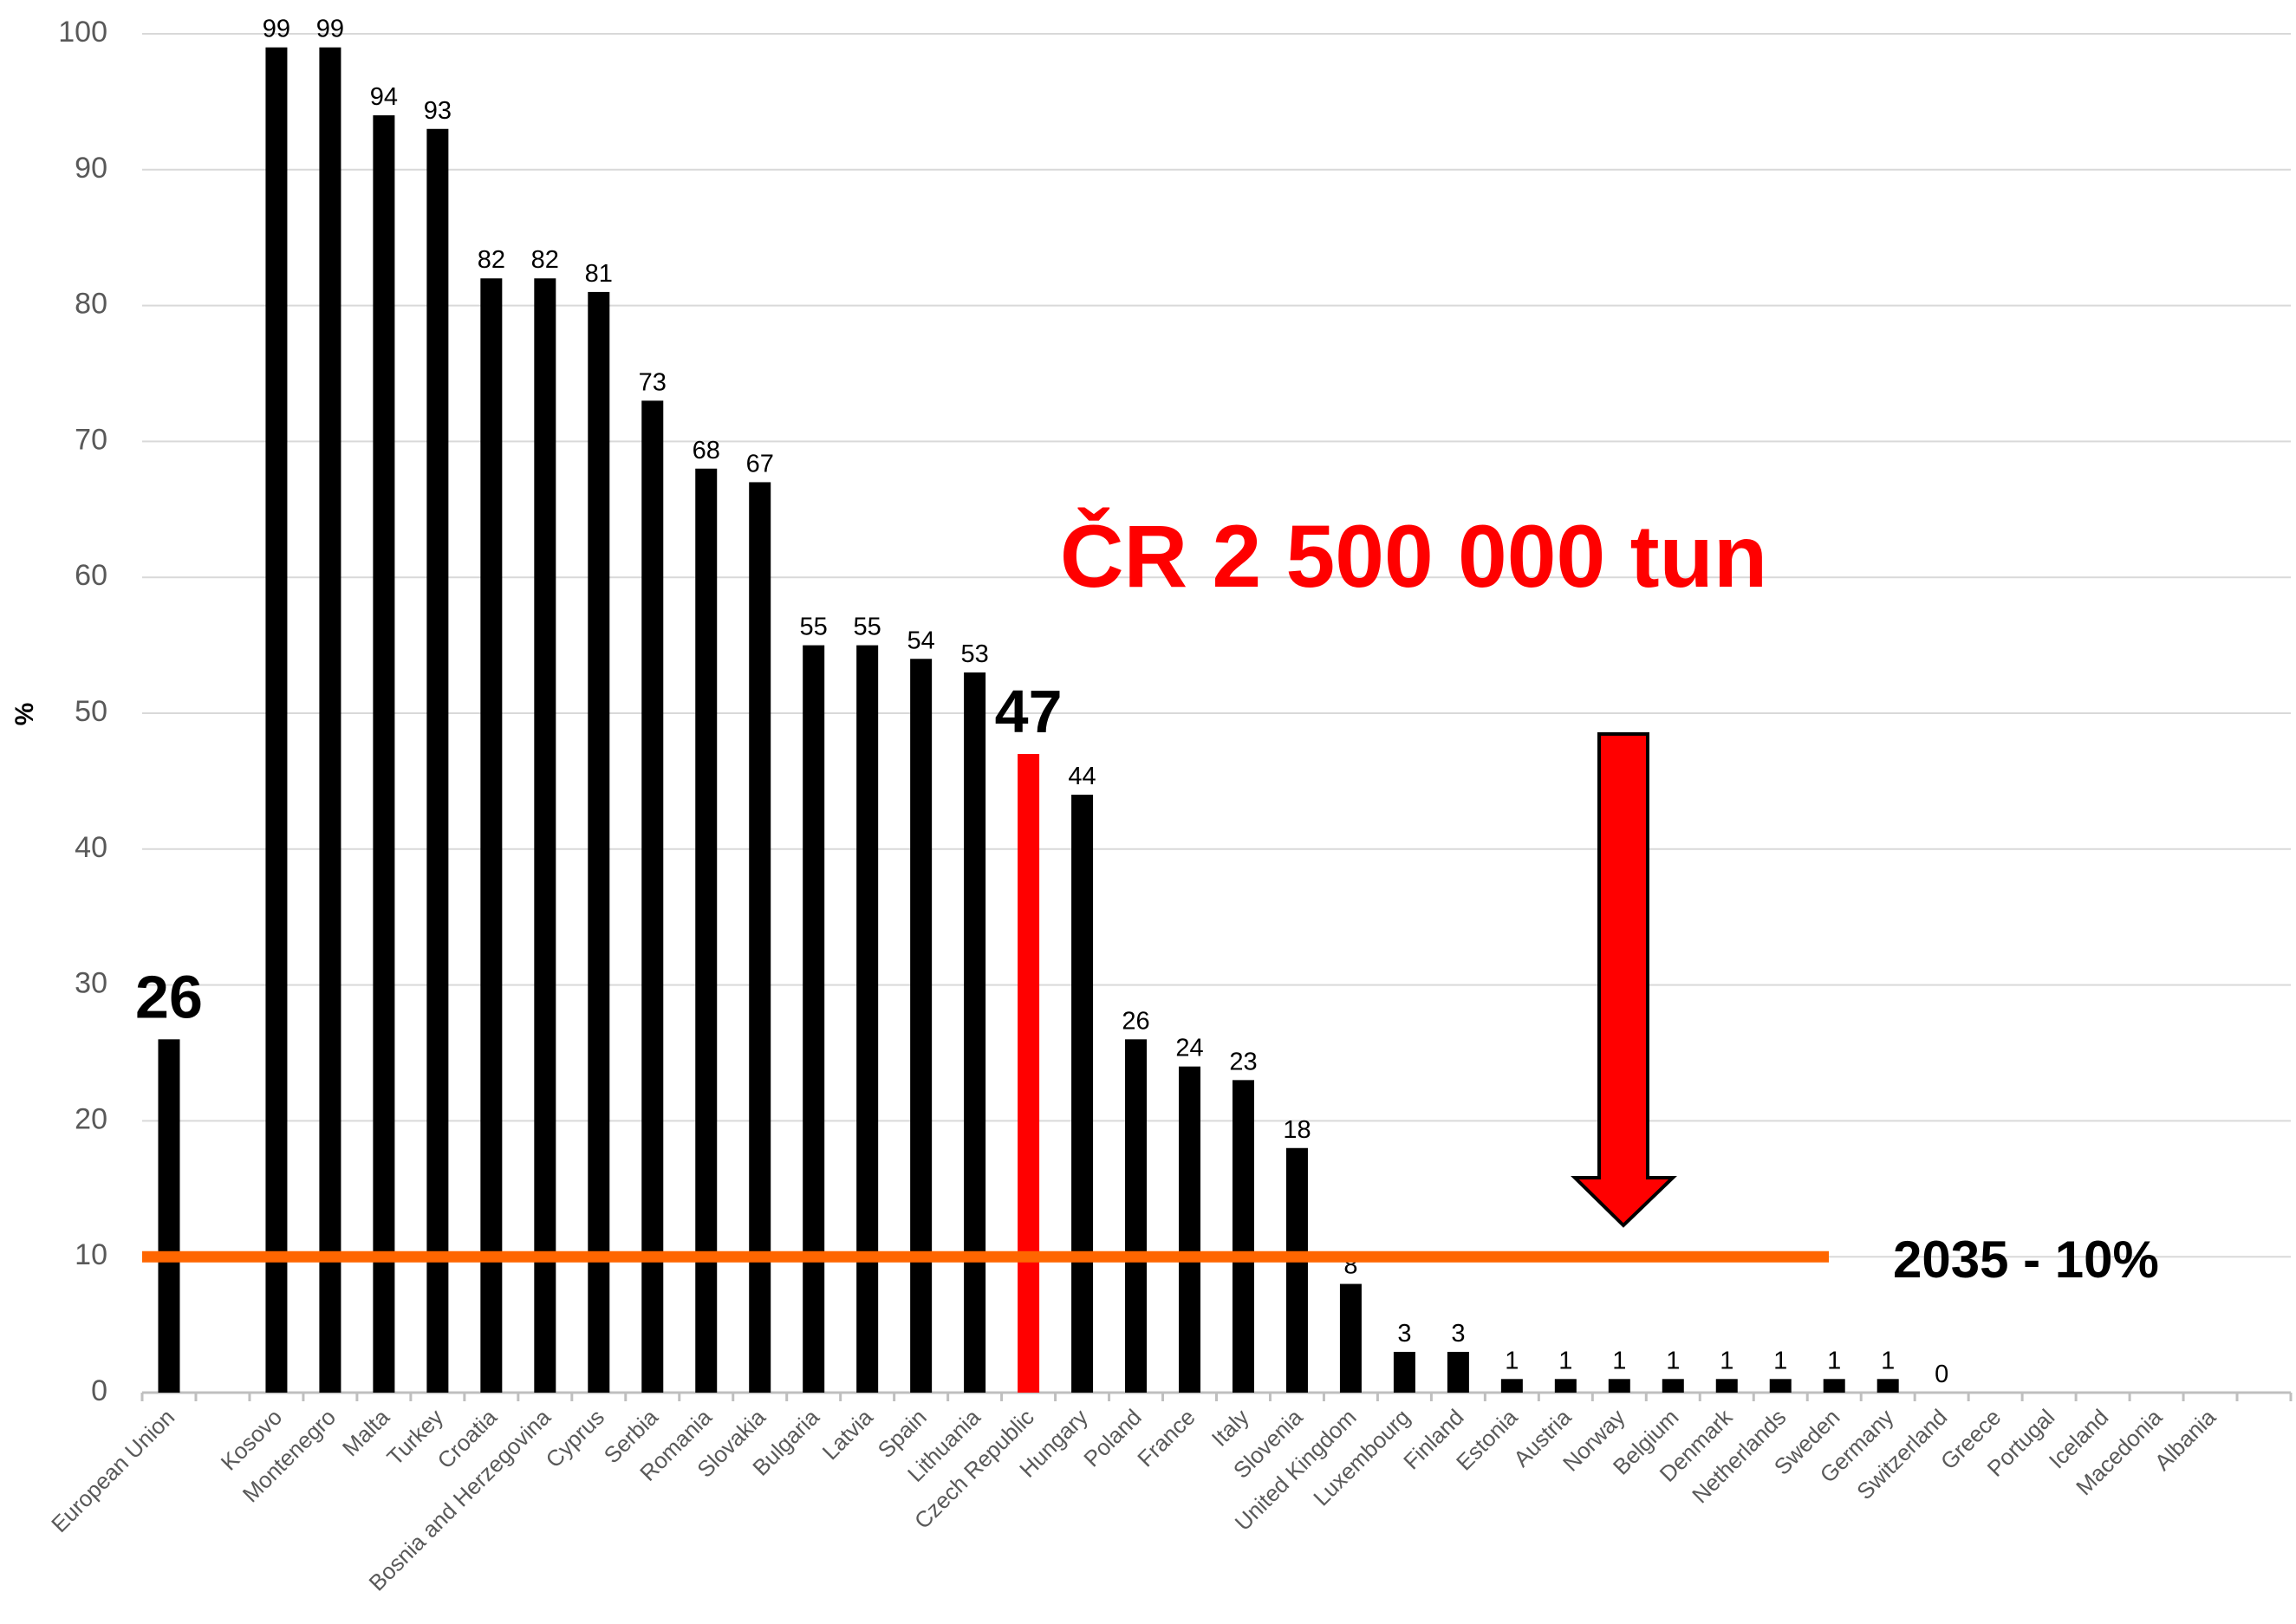 Image resolution: width=2296 pixels, height=1624 pixels. I want to click on value-label: 18, so click(1297, 1130).